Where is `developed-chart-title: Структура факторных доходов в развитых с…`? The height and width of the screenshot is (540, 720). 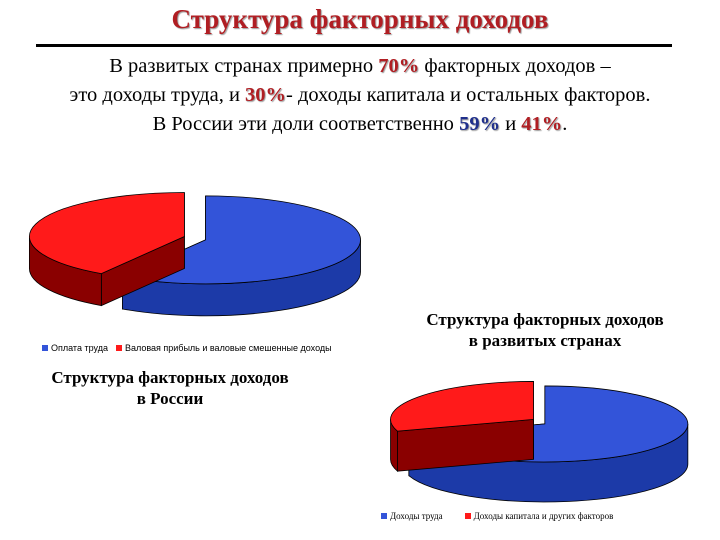
developed-chart-title: Структура факторных доходов в развитых с… is located at coordinates (545, 330).